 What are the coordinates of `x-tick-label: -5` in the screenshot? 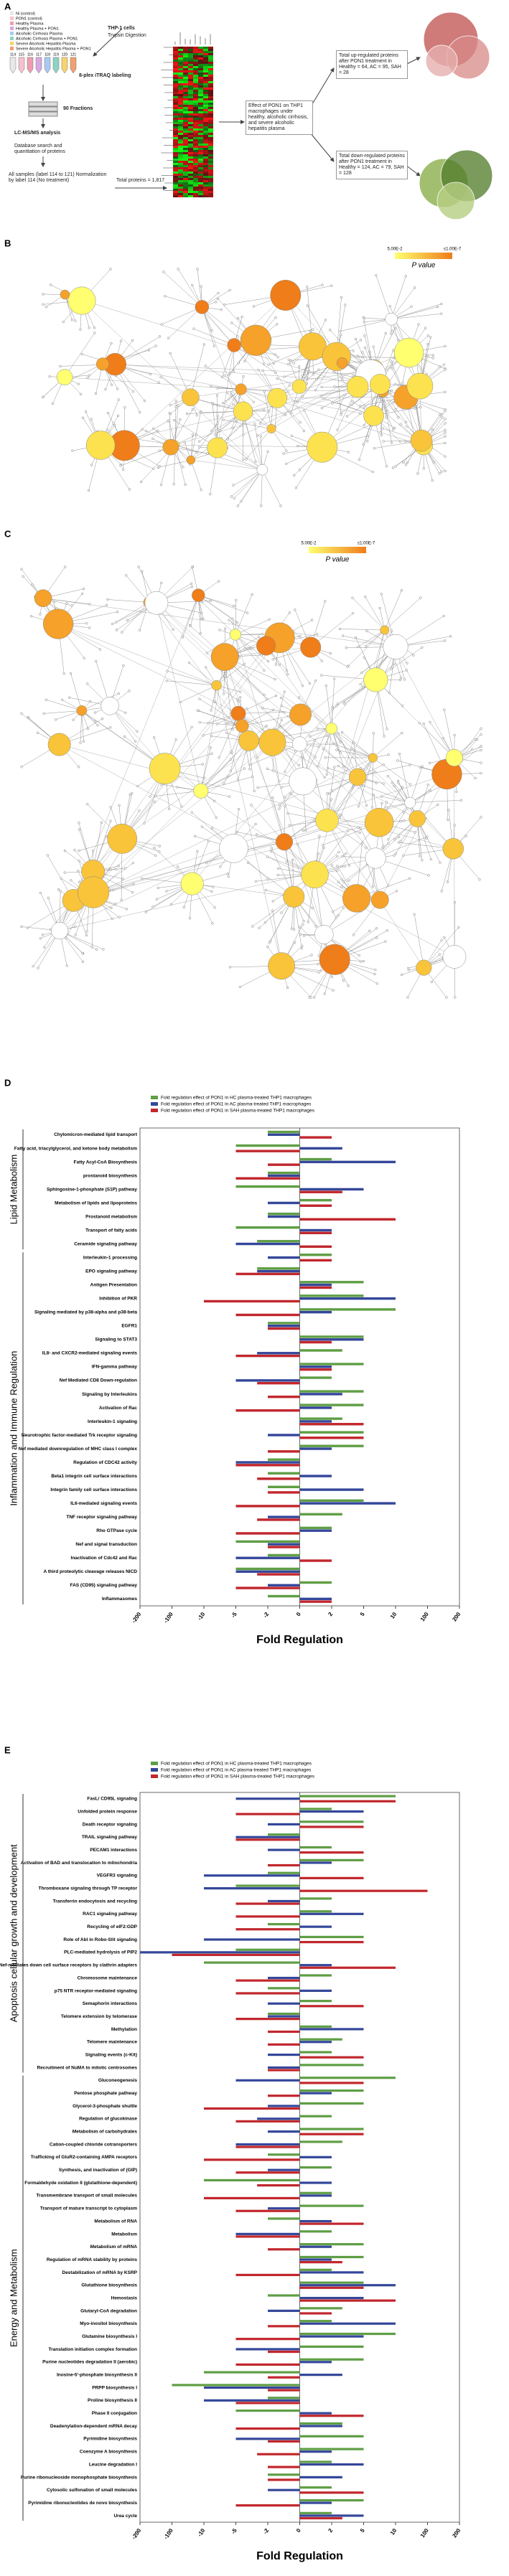 It's located at (234, 2531).